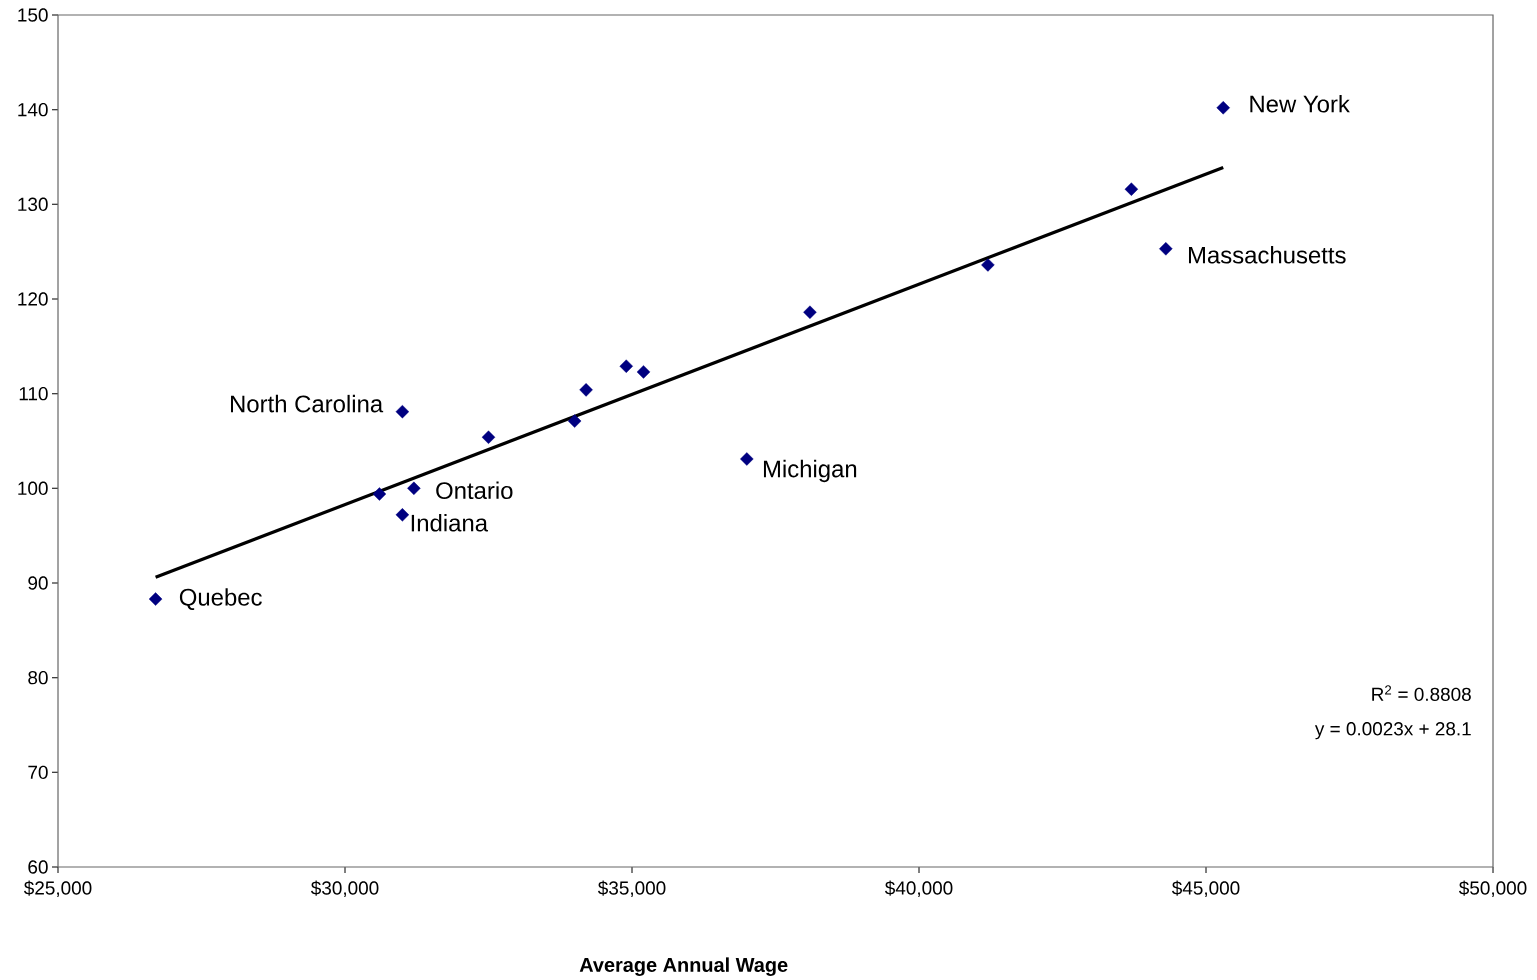 The height and width of the screenshot is (980, 1537). Describe the element at coordinates (632, 888) in the screenshot. I see `x-tick-label: $35,000` at that location.